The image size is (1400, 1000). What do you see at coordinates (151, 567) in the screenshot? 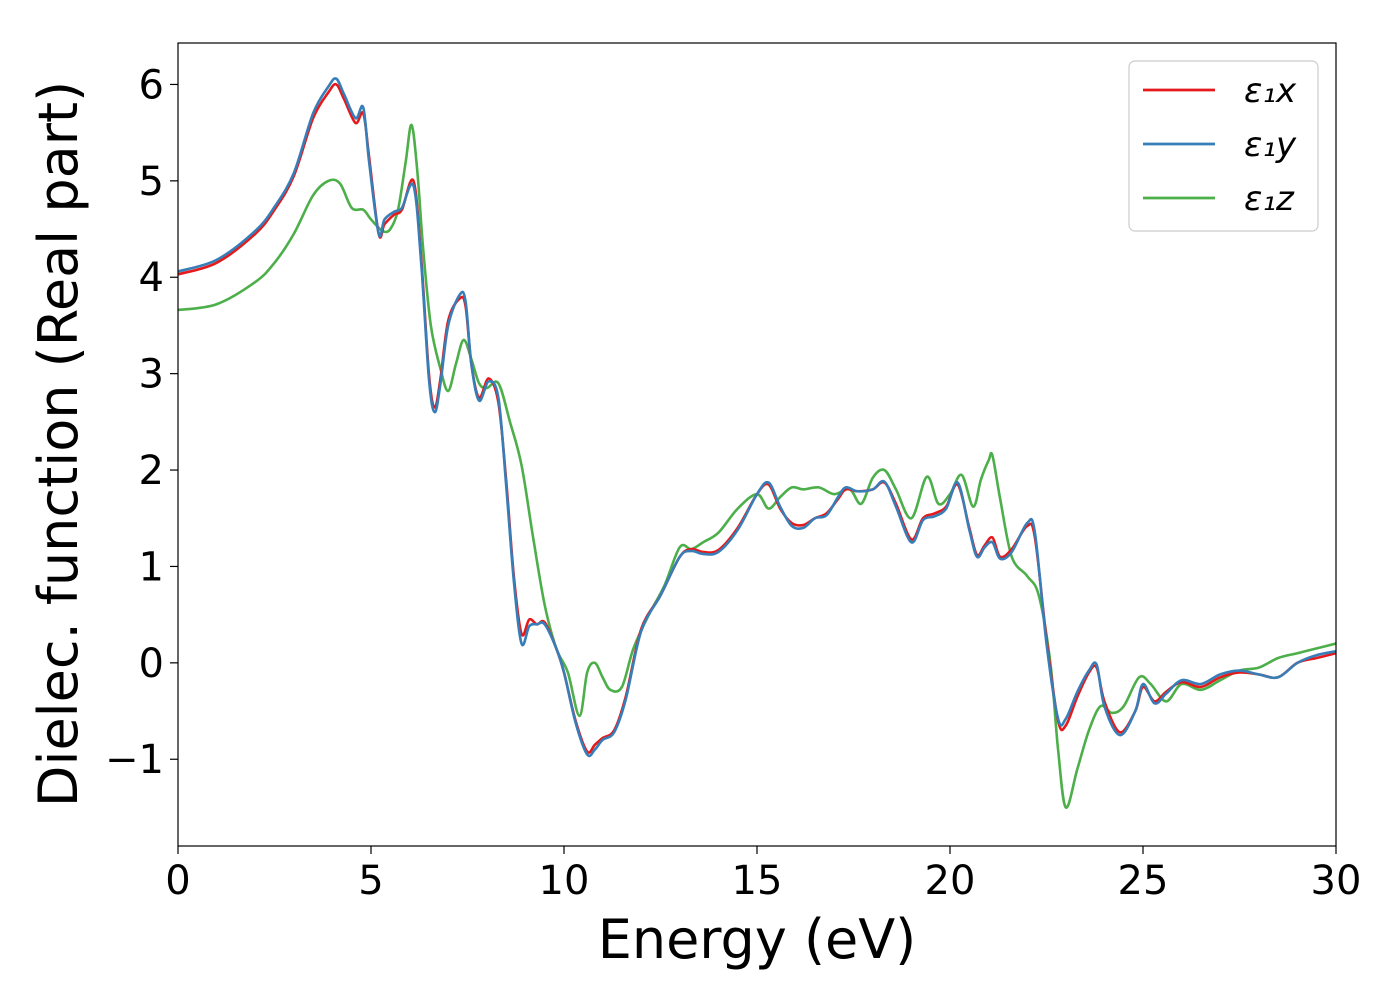
I see `y-tick-label: 1` at bounding box center [151, 567].